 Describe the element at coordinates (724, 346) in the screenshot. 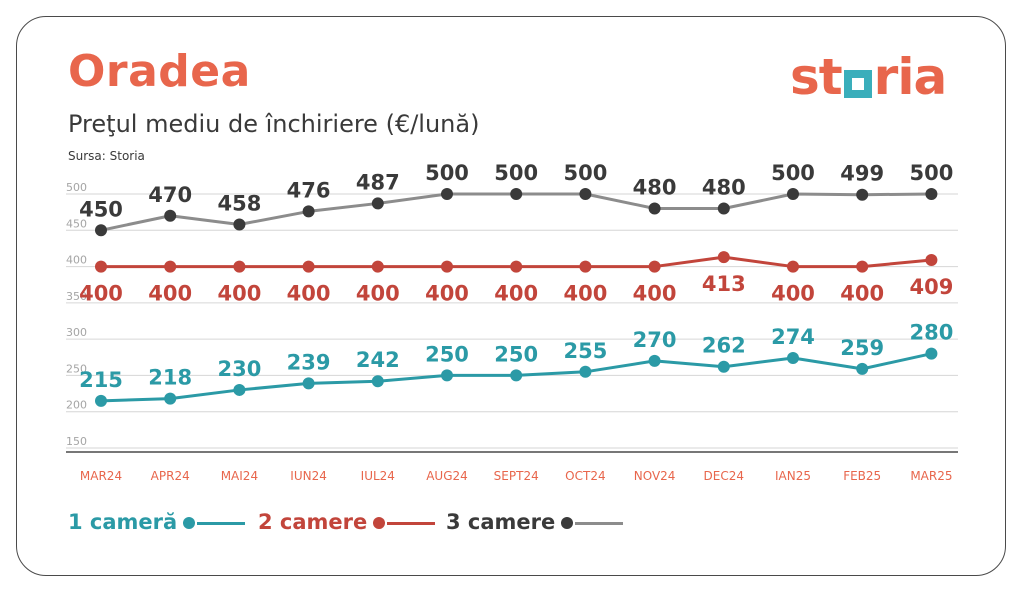

I see `data-label: 262` at that location.